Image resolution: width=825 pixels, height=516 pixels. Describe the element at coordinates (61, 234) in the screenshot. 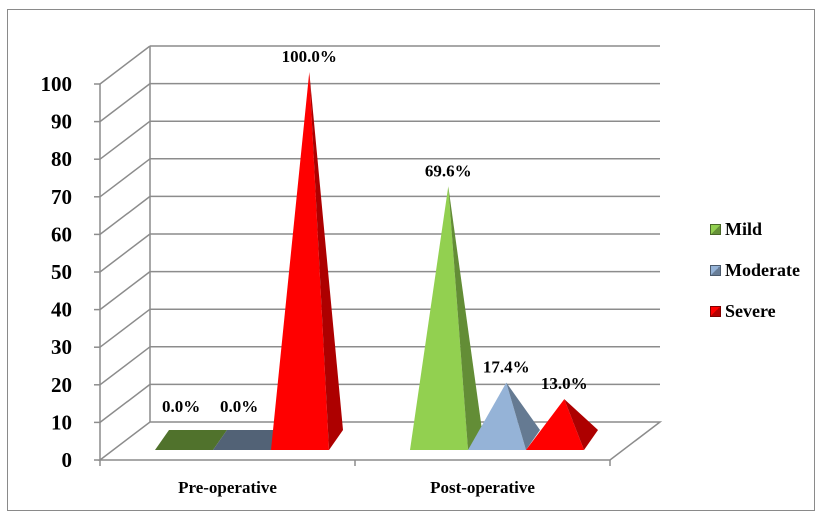

I see `y-tick-label: 60` at that location.